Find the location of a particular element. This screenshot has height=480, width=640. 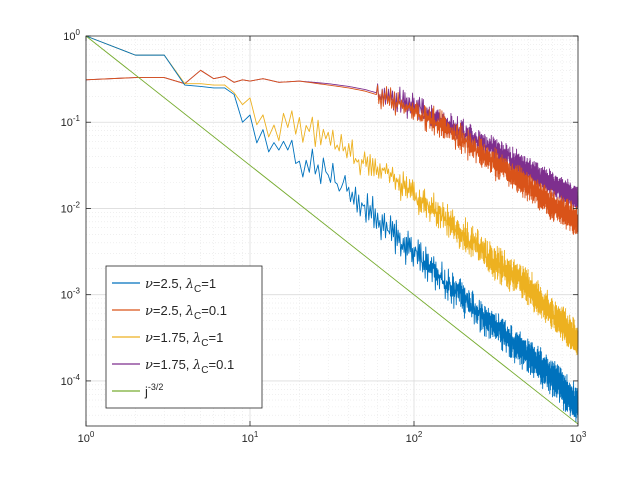

x-tick-label: 10³ is located at coordinates (578, 437).